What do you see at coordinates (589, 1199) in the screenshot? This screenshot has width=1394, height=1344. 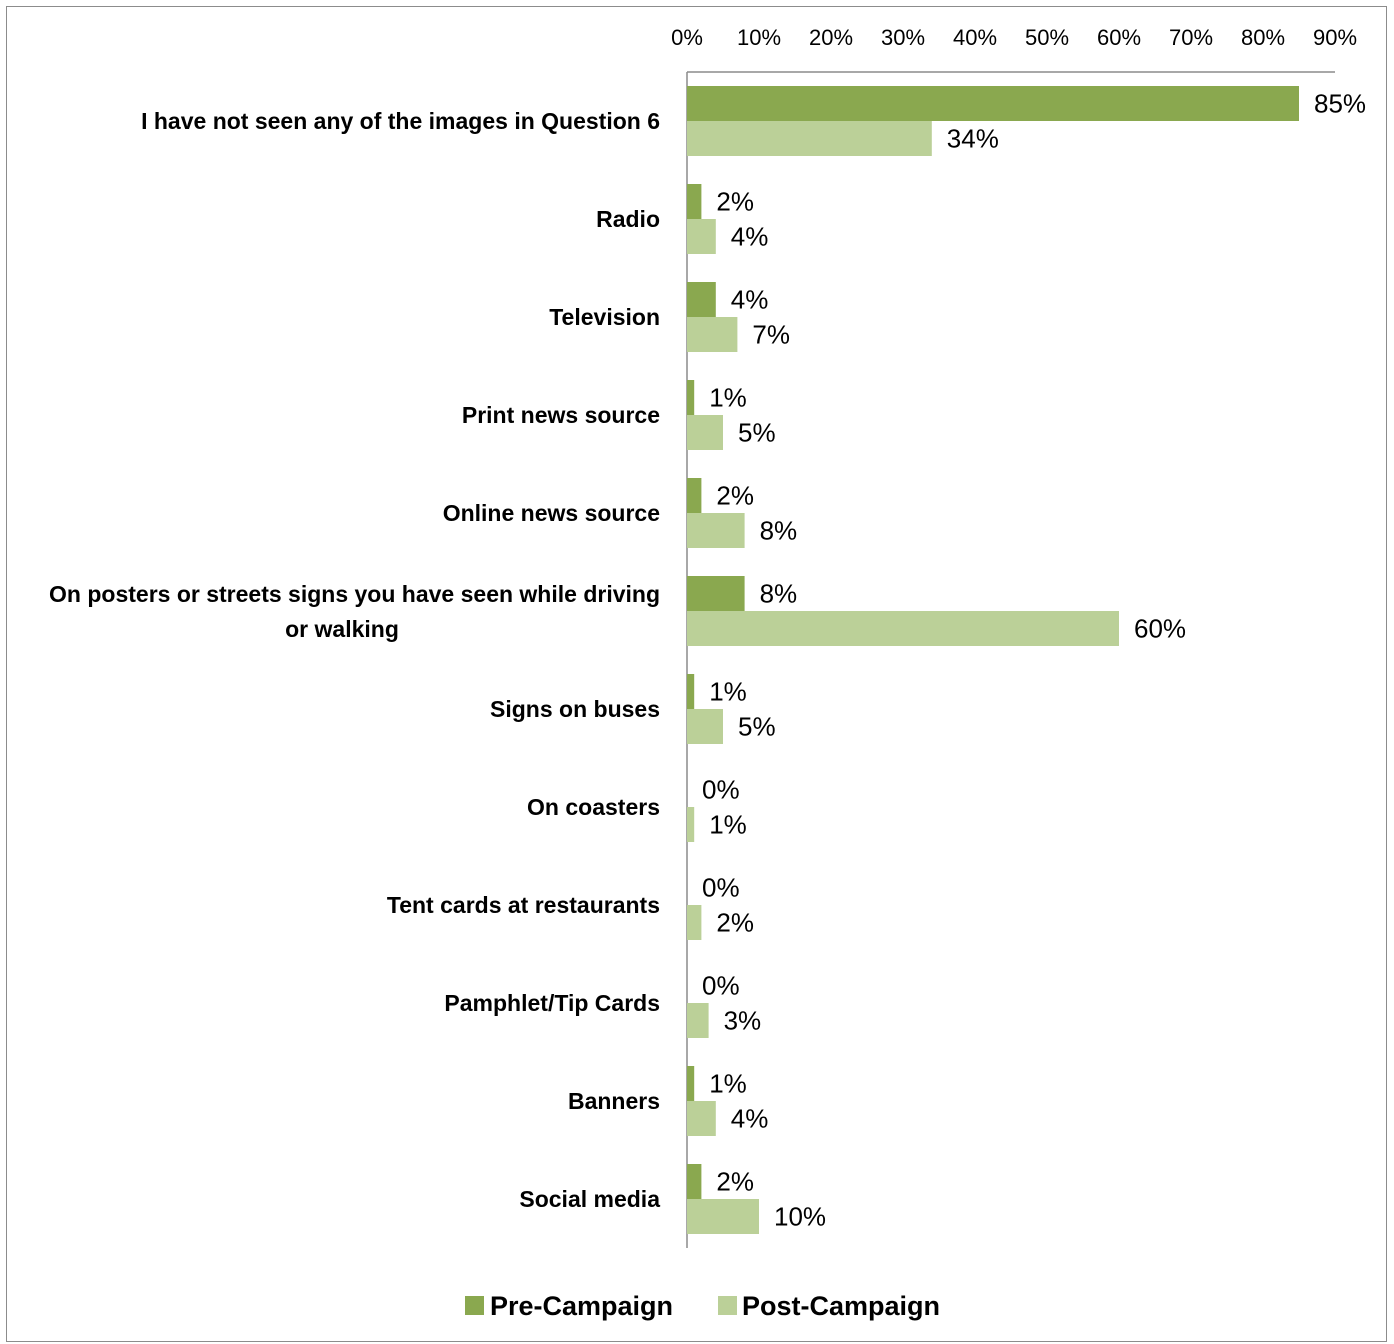 I see `category-label: Social media` at bounding box center [589, 1199].